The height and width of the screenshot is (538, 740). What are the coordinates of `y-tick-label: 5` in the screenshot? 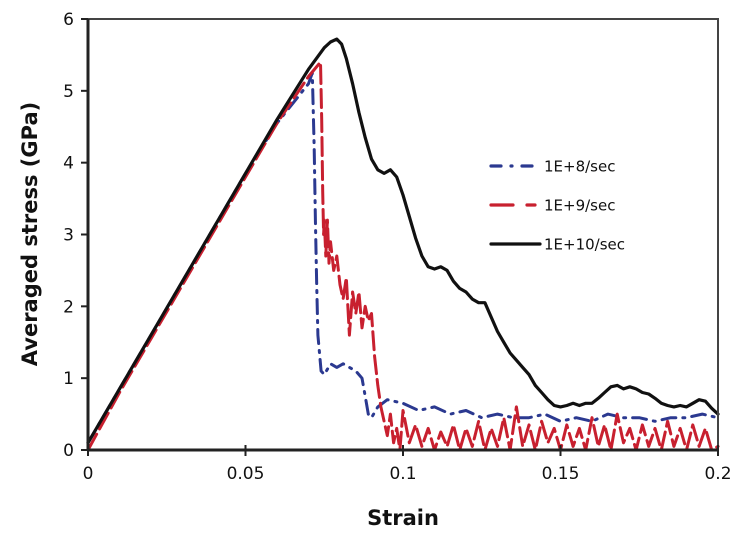 It's located at (68, 92).